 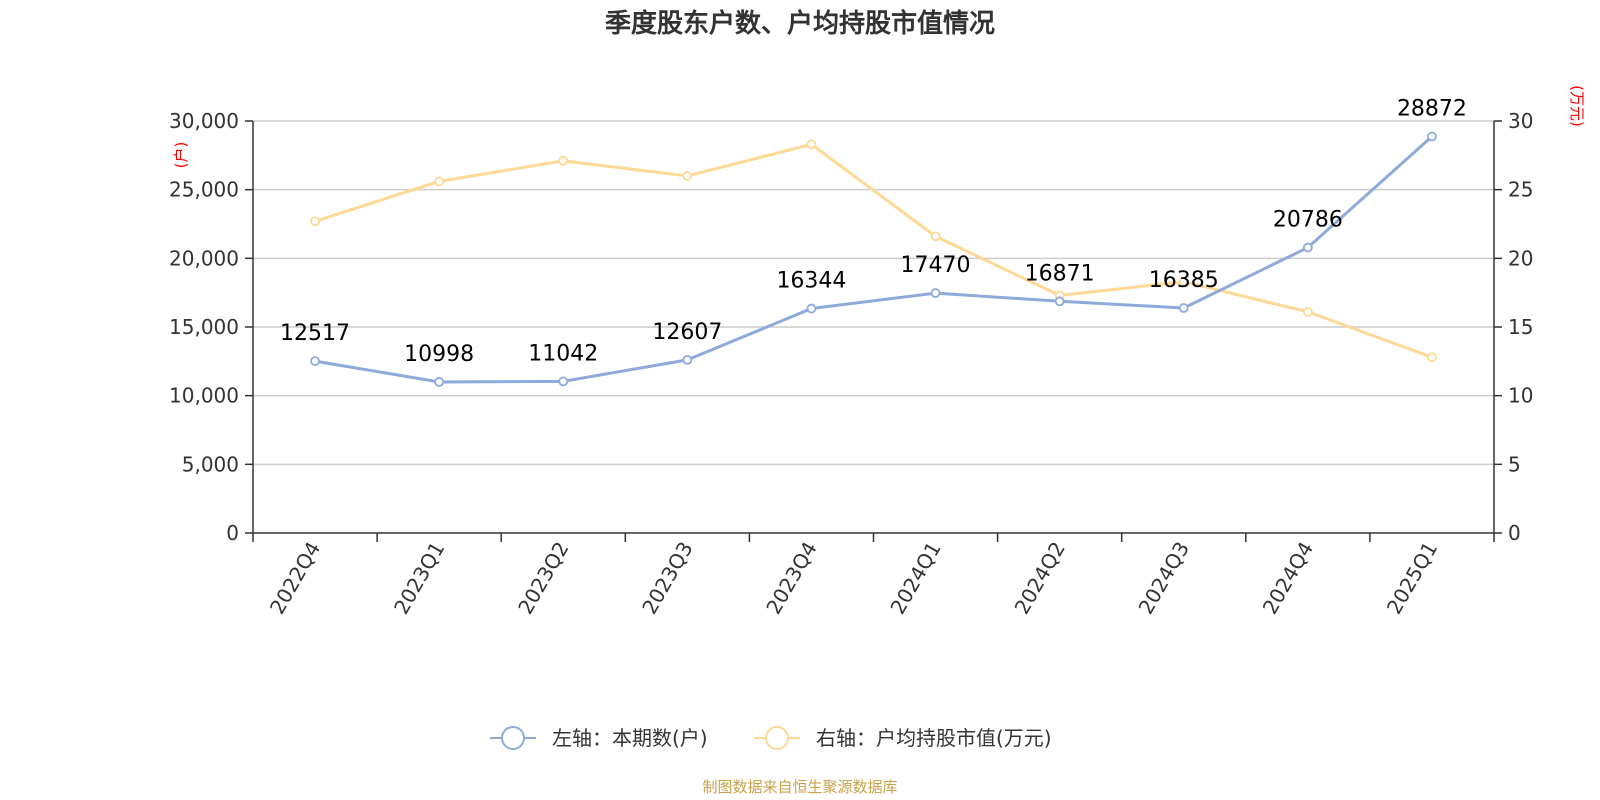 What do you see at coordinates (1520, 396) in the screenshot?
I see `right-axis-tick-label: 10` at bounding box center [1520, 396].